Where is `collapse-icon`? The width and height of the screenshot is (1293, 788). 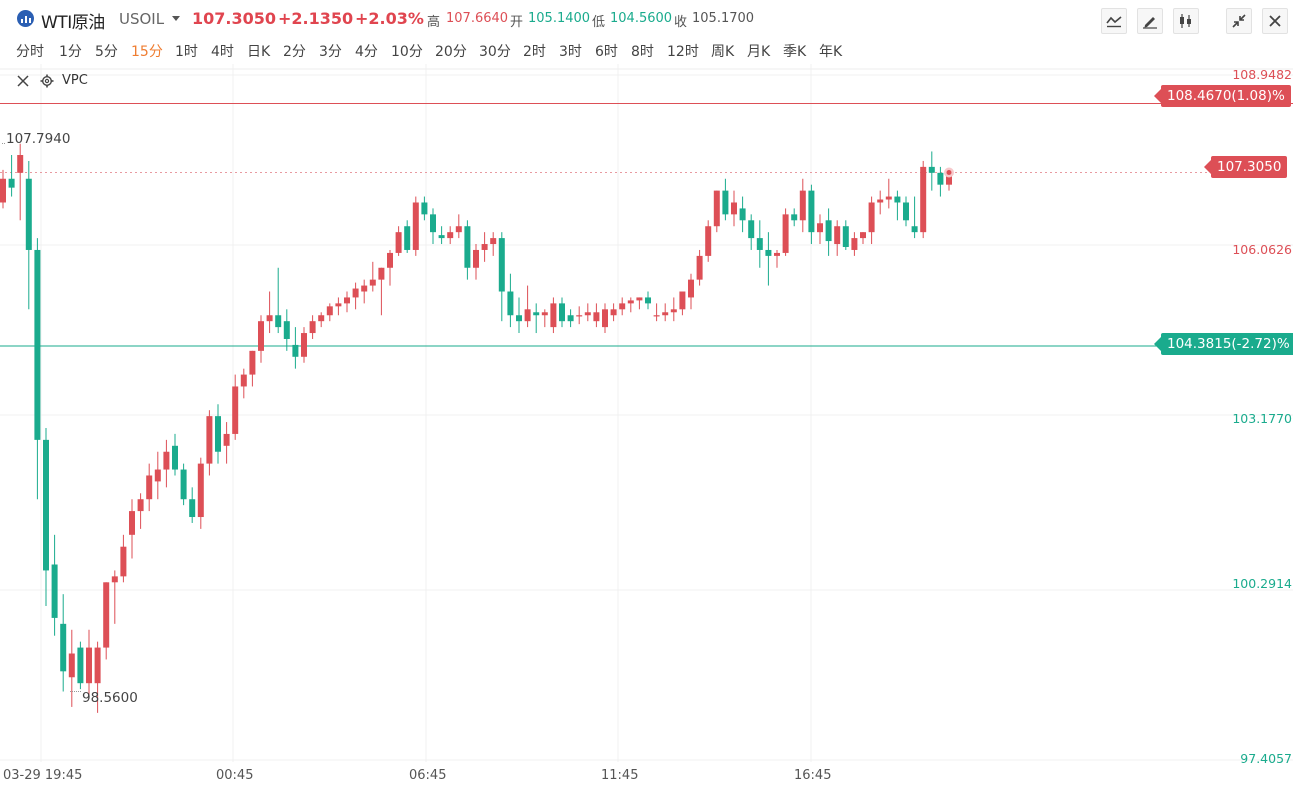 collapse-icon is located at coordinates (1239, 21).